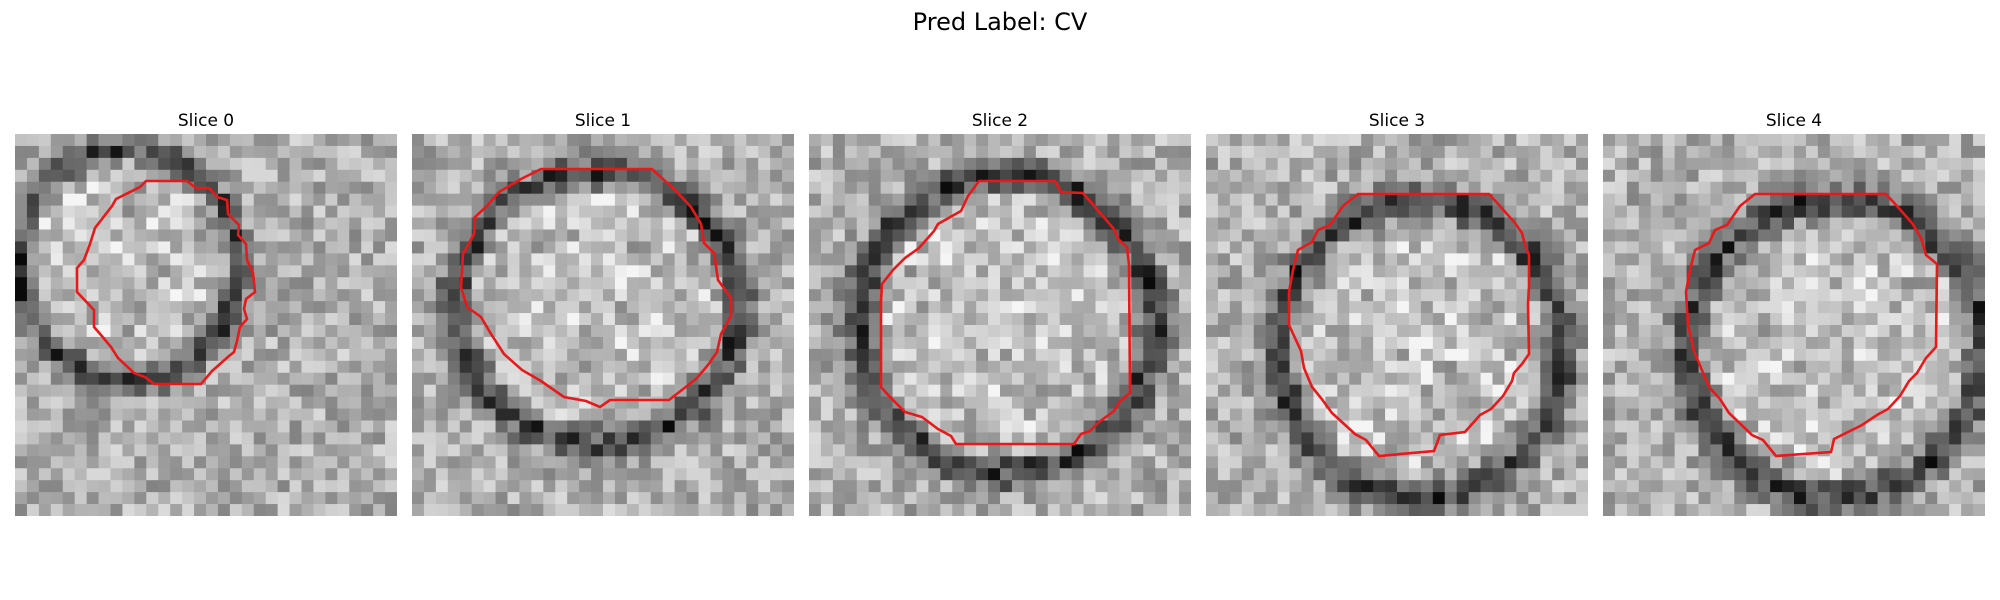 Image resolution: width=2000 pixels, height=600 pixels. What do you see at coordinates (206, 121) in the screenshot?
I see `slice-title: Slice 0` at bounding box center [206, 121].